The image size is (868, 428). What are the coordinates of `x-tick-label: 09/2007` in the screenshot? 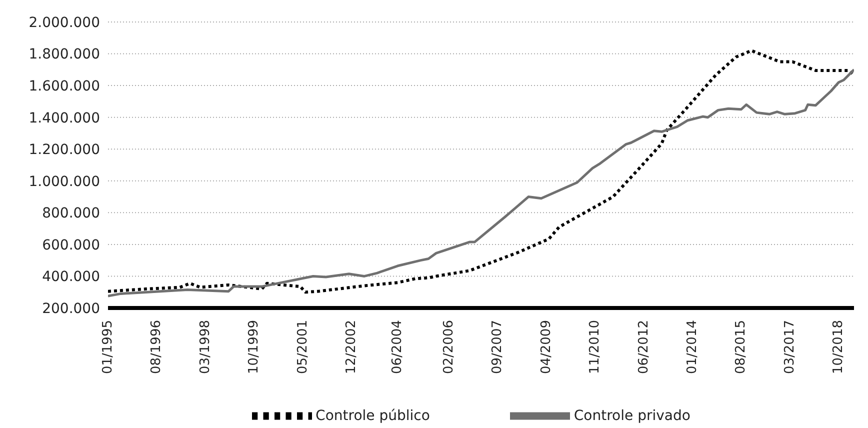 It's located at (498, 347).